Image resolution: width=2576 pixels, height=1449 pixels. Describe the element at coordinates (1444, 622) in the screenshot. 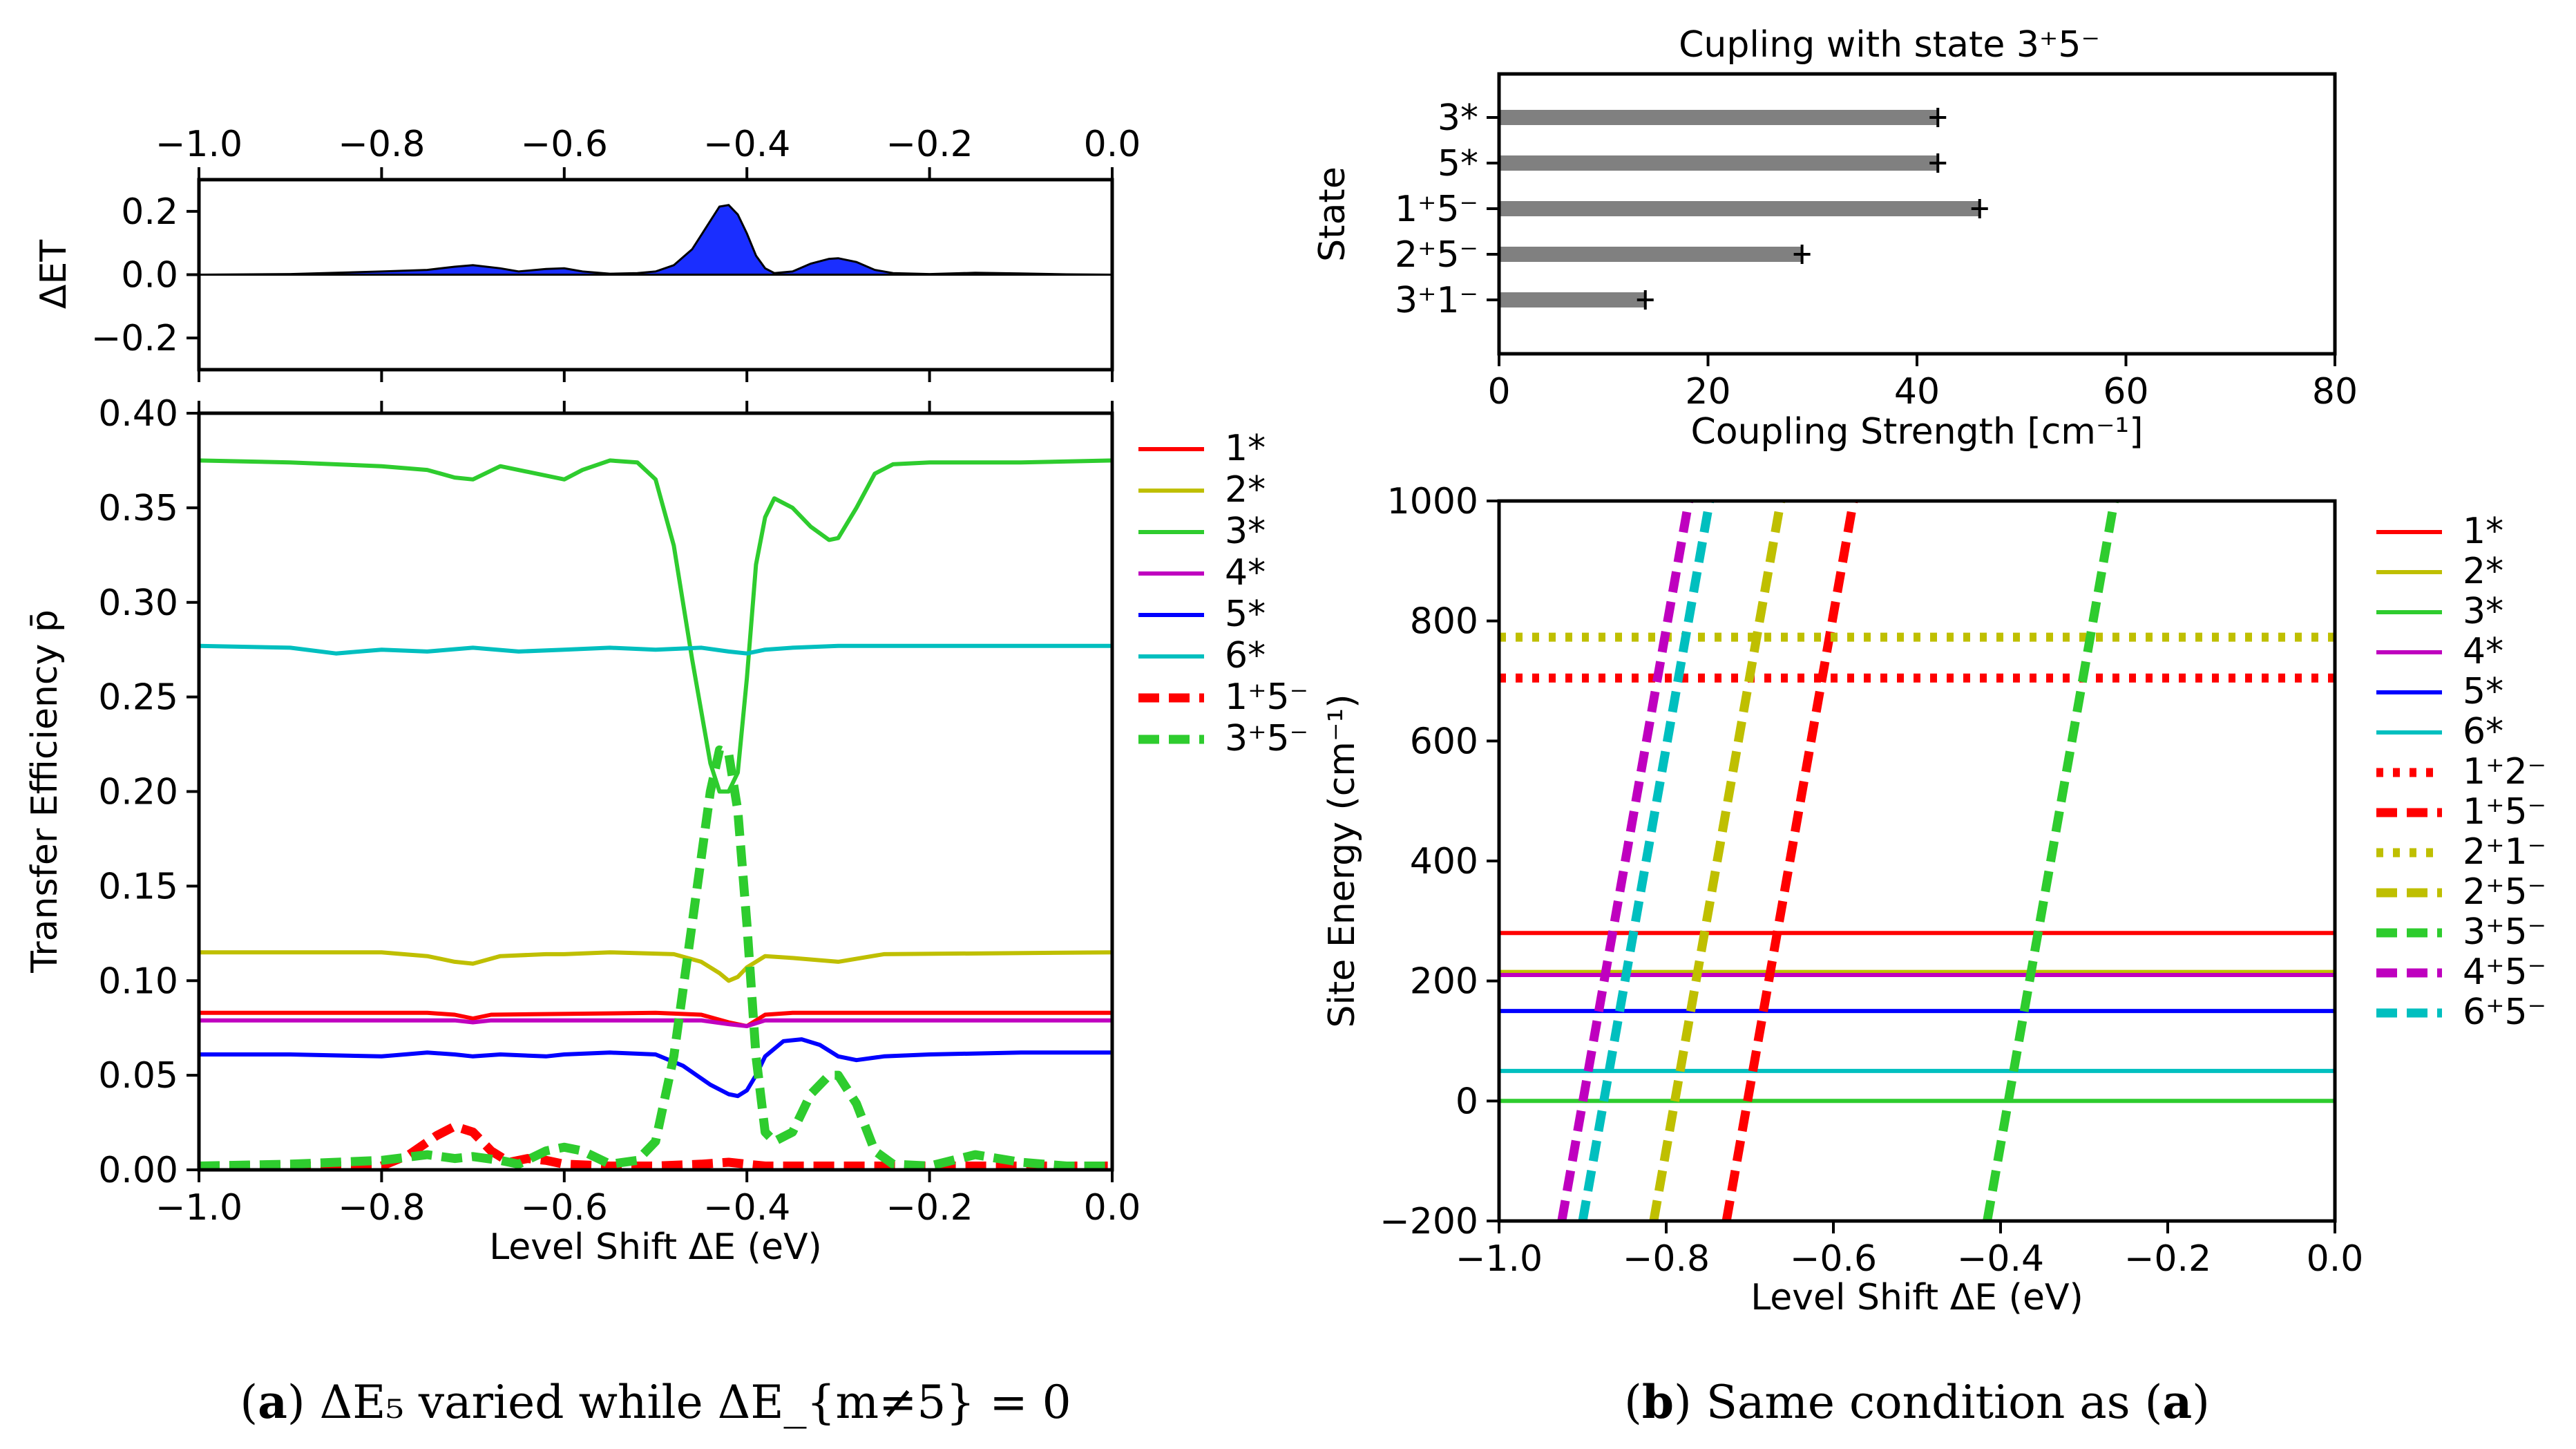

I see `y-tick-label: 800` at that location.